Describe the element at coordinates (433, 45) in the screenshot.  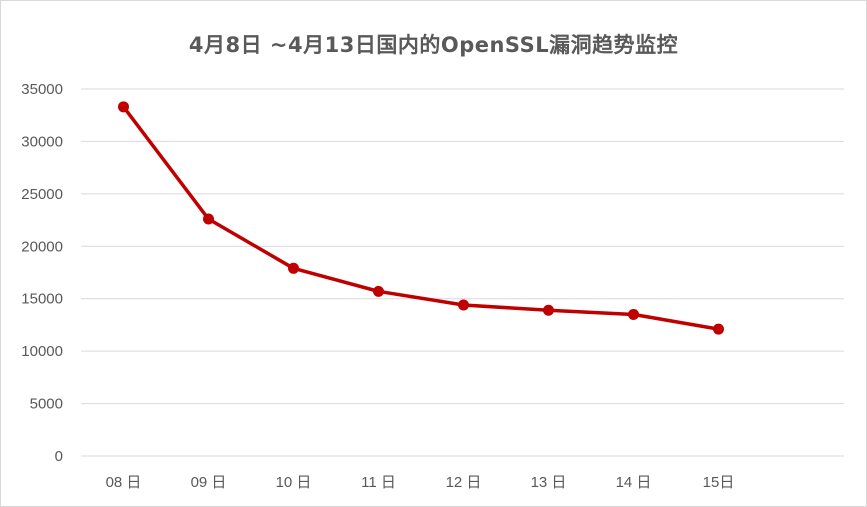
I see `chart-title: 4月8日 ~4月13日国内的OpenSSL漏洞趋势监控` at that location.